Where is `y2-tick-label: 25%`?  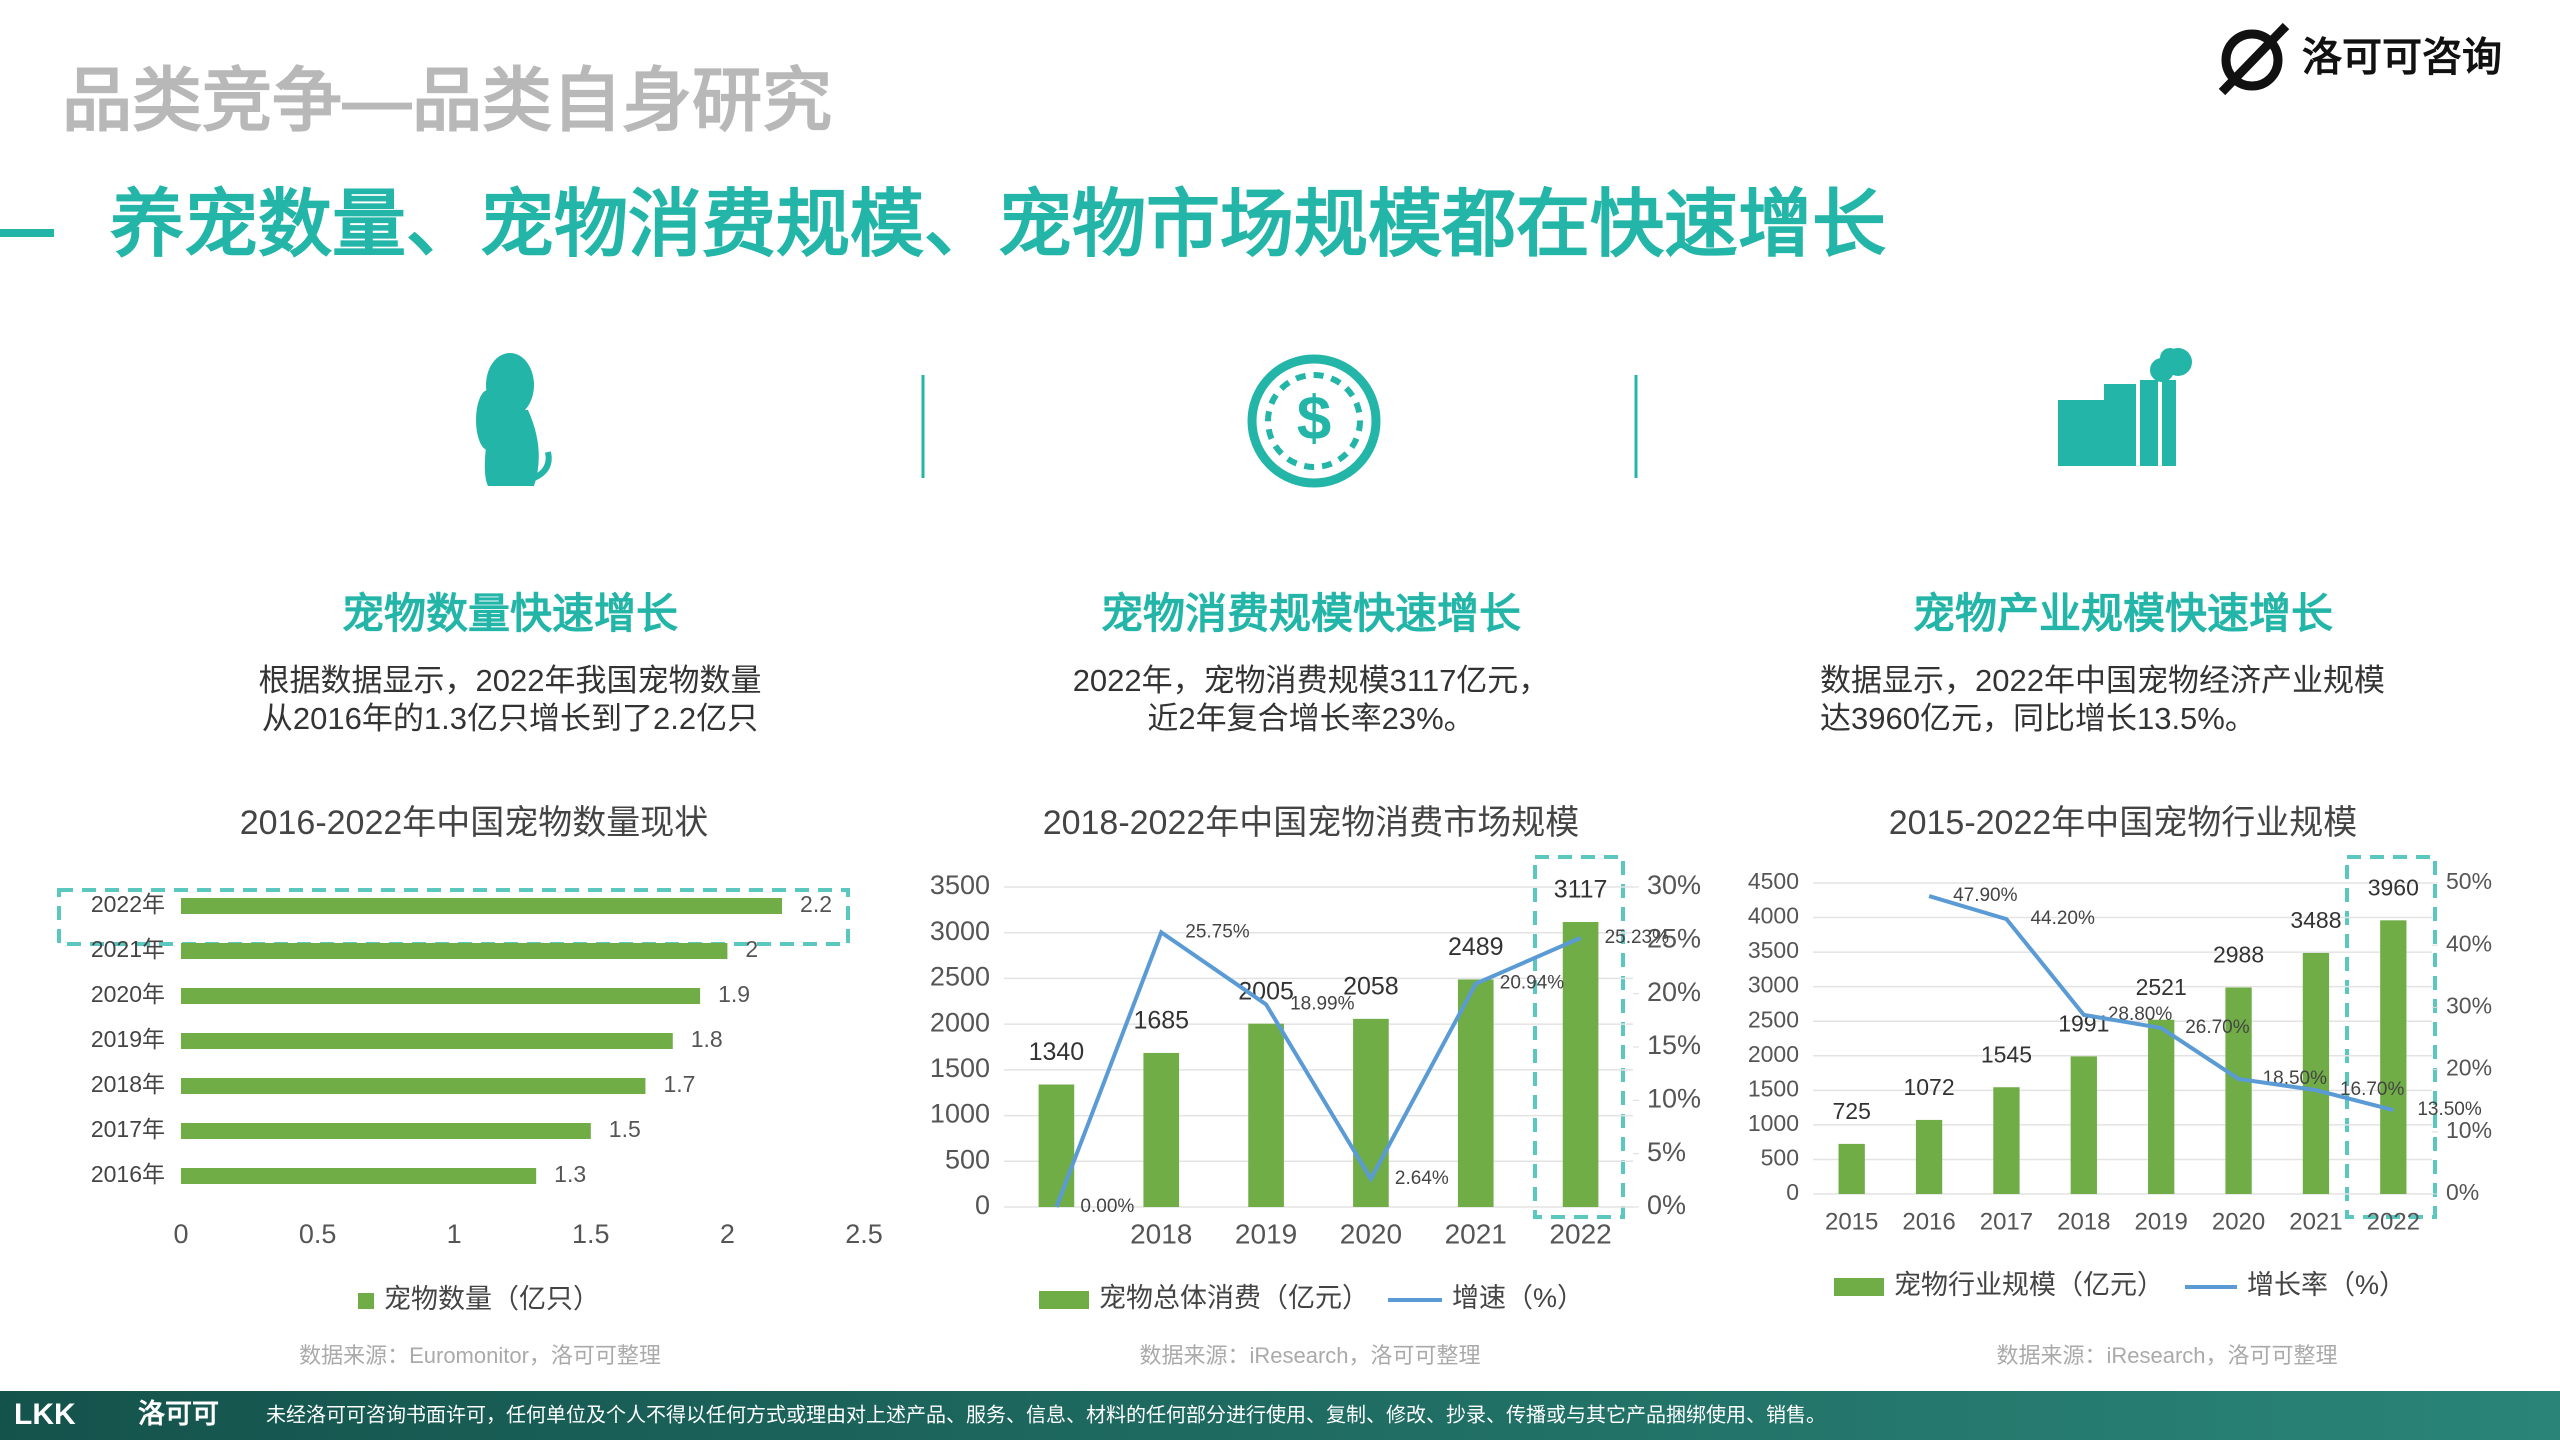
y2-tick-label: 25% is located at coordinates (1674, 938).